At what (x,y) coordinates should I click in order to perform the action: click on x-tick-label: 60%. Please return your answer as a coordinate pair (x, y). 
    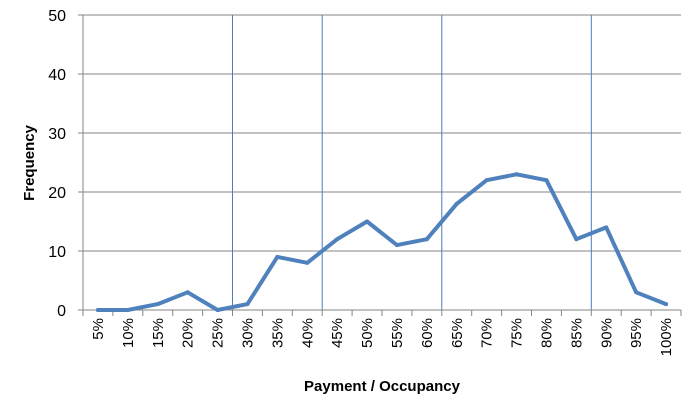
    Looking at the image, I should click on (427, 333).